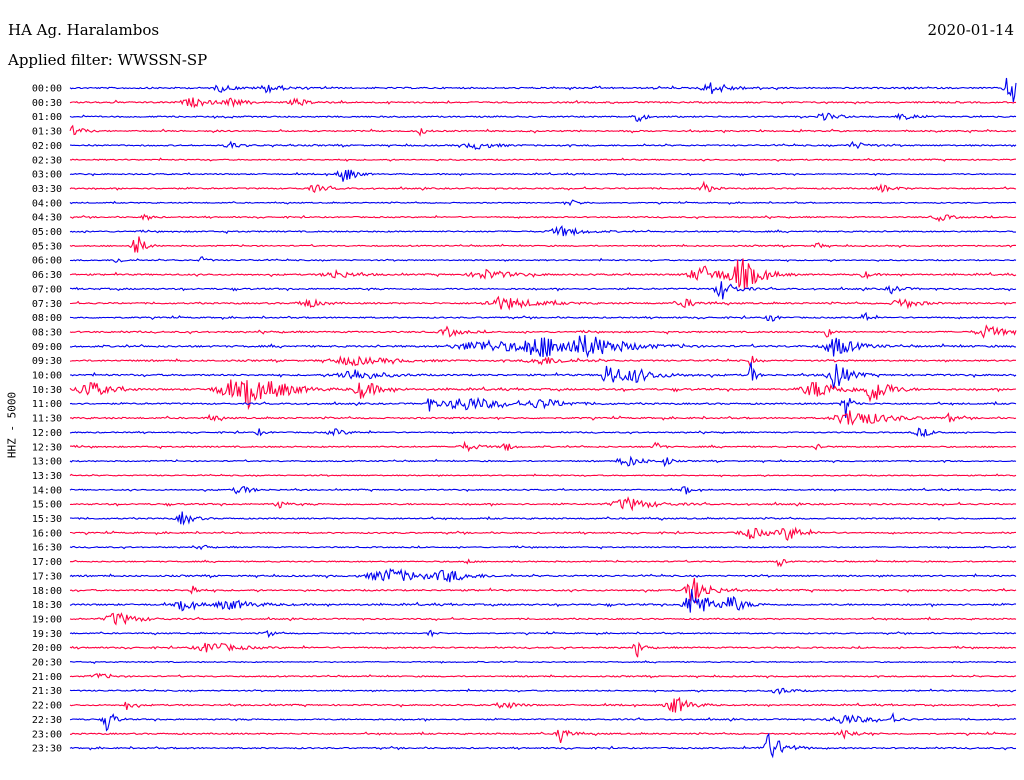 The height and width of the screenshot is (780, 1024). Describe the element at coordinates (47, 706) in the screenshot. I see `row-time-label: 22:00` at that location.